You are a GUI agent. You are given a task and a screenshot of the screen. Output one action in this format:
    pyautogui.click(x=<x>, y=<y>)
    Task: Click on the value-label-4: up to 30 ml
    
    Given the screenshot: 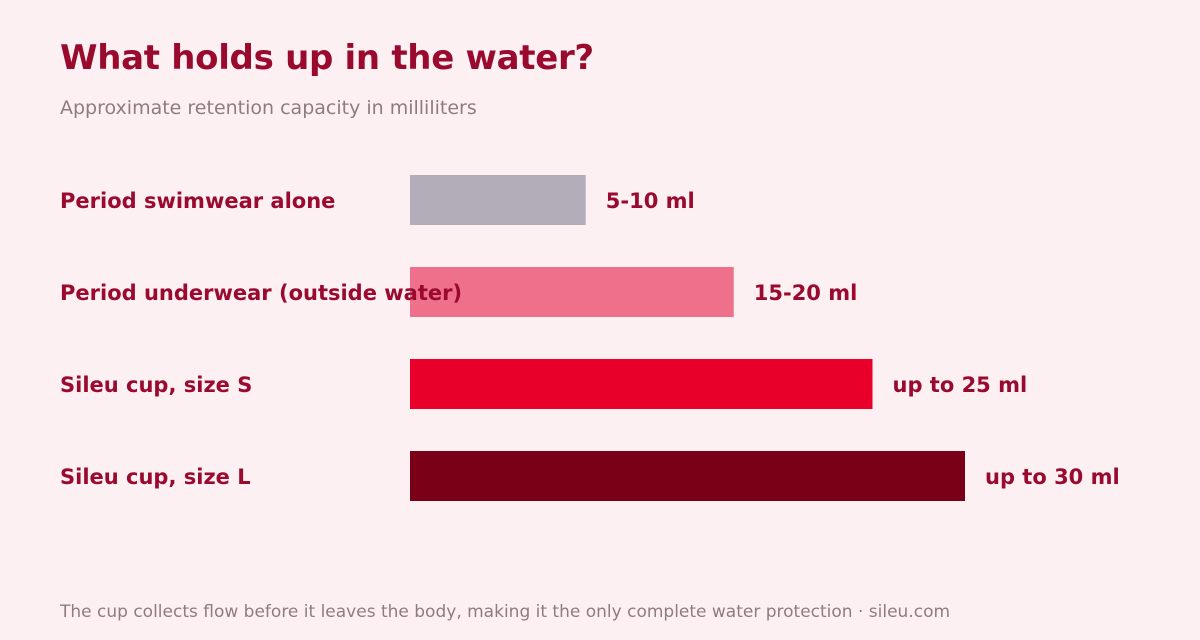 What is the action you would take?
    pyautogui.click(x=1052, y=477)
    